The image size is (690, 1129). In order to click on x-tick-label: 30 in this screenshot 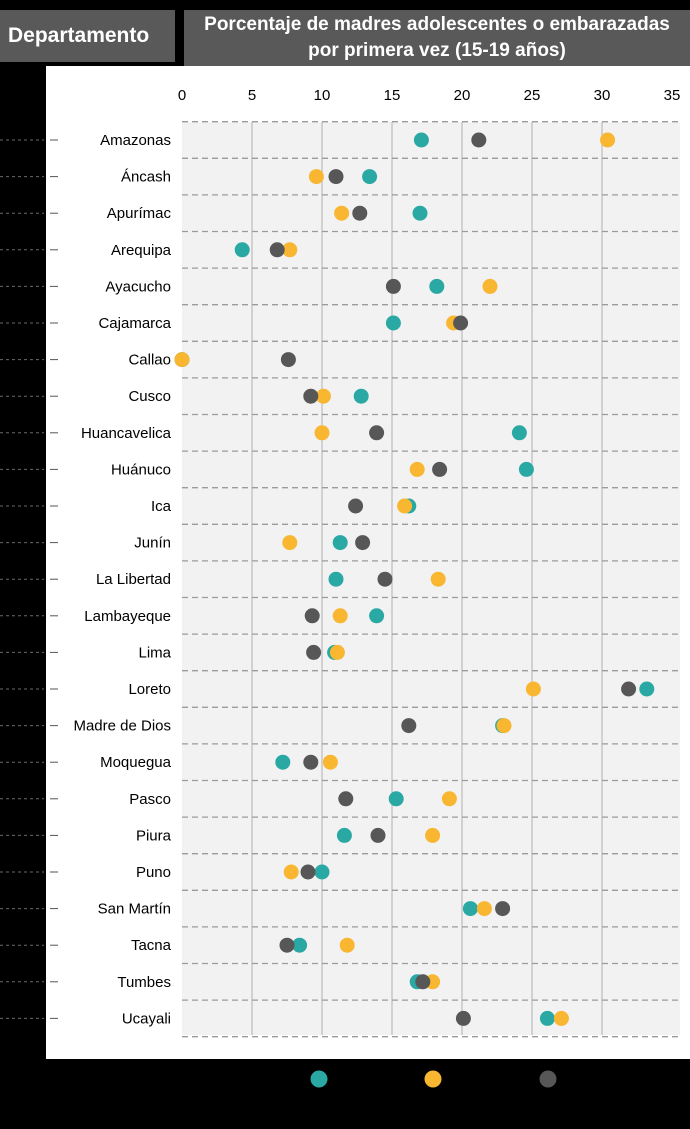, I will do `click(602, 95)`.